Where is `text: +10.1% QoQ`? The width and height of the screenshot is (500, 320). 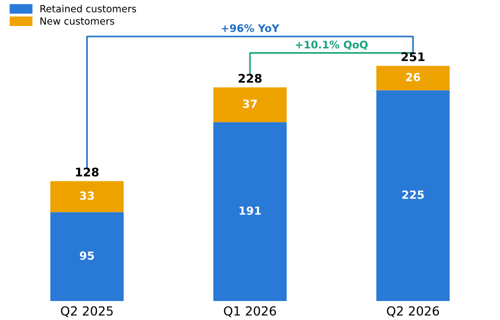 text: +10.1% QoQ is located at coordinates (332, 45).